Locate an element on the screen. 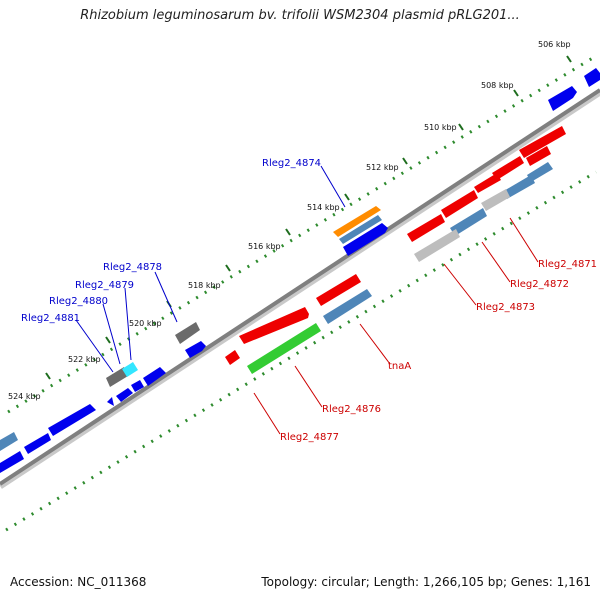 The image size is (600, 600). gene-label-rleg2-4879: Rleg2_4879 is located at coordinates (104, 285).